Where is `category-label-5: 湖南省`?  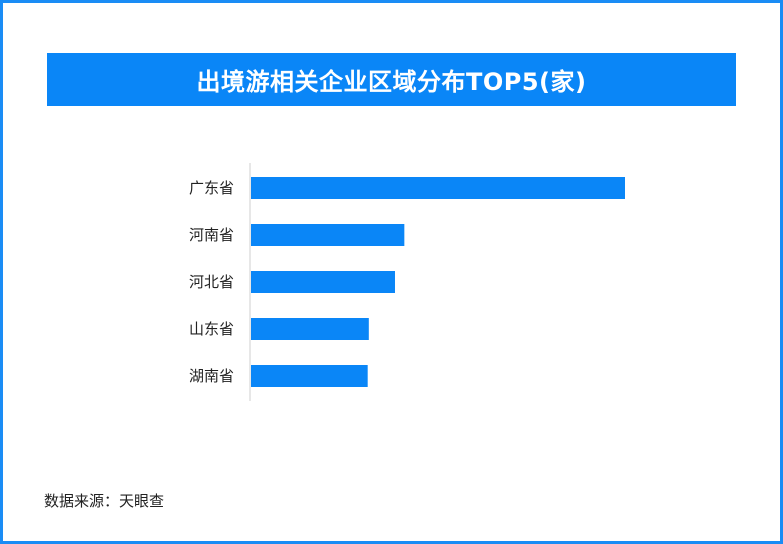 category-label-5: 湖南省 is located at coordinates (211, 376).